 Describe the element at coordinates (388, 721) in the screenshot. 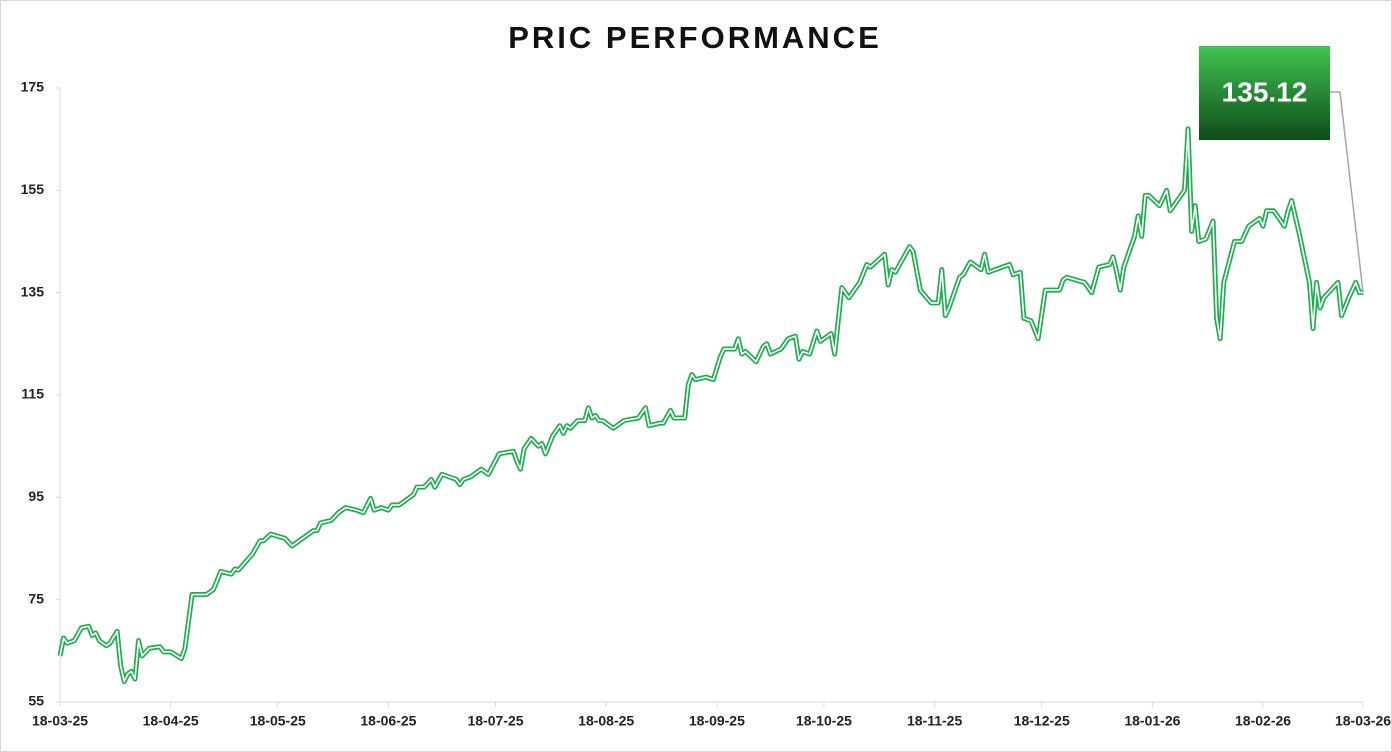

I see `x-tick-label: 18-06-25` at that location.